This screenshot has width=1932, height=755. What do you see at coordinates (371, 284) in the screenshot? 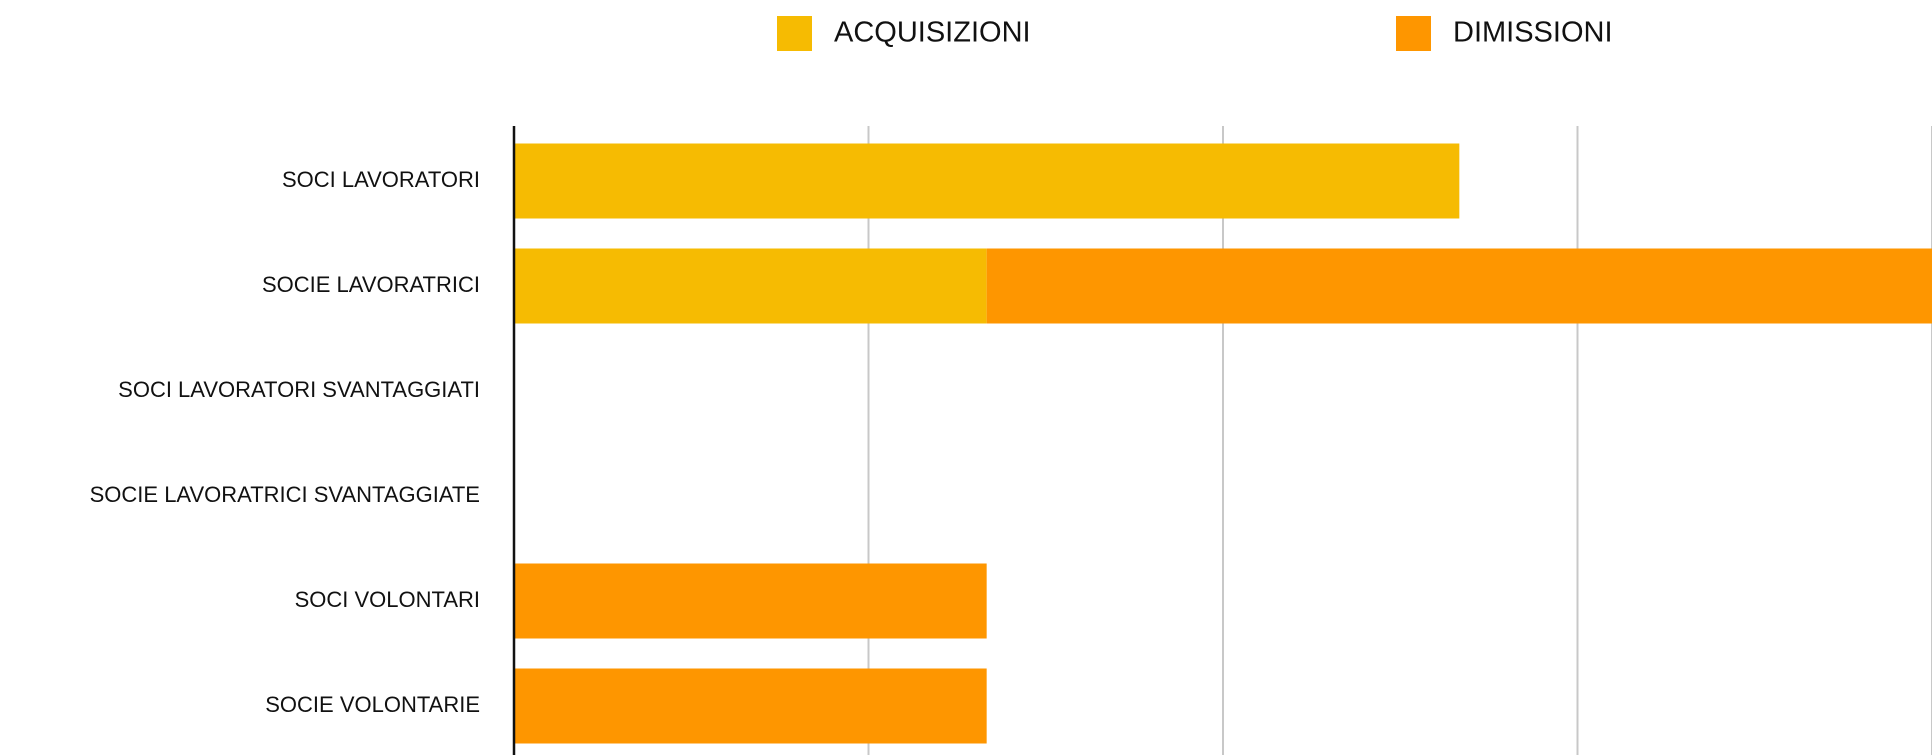
I see `y-tick-label: SOCIE LAVORATRICI` at bounding box center [371, 284].